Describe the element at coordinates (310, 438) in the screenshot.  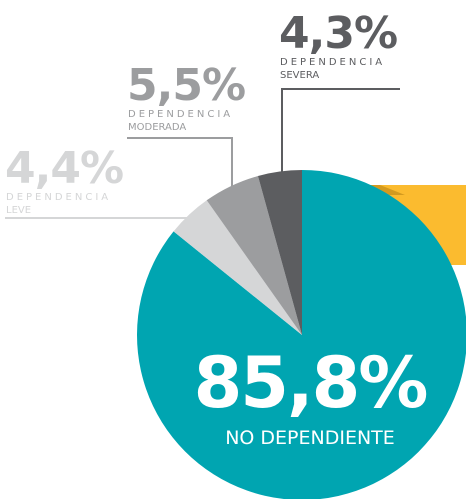
I see `category-label: NO DEPENDIENTE` at that location.